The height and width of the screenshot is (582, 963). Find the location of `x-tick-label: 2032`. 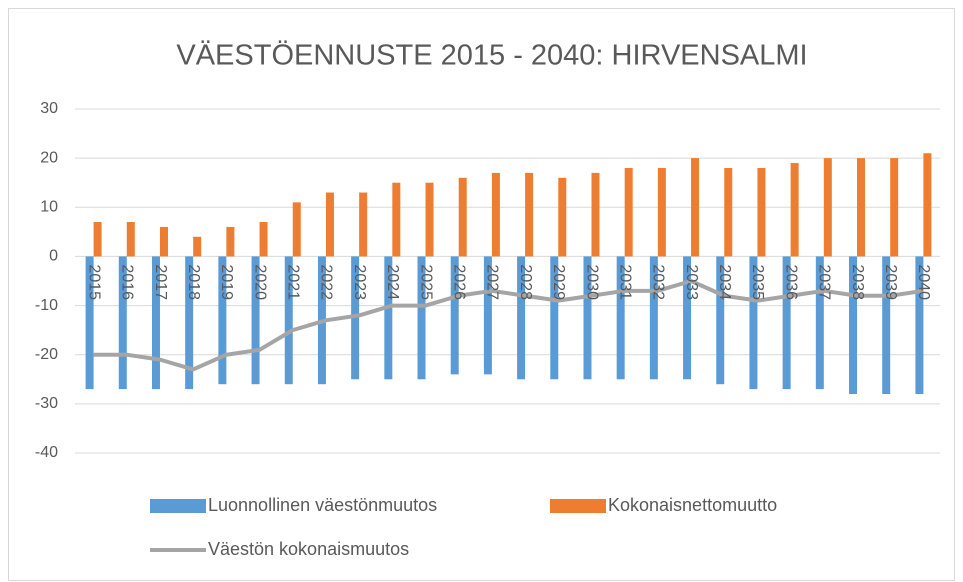

x-tick-label: 2032 is located at coordinates (658, 282).